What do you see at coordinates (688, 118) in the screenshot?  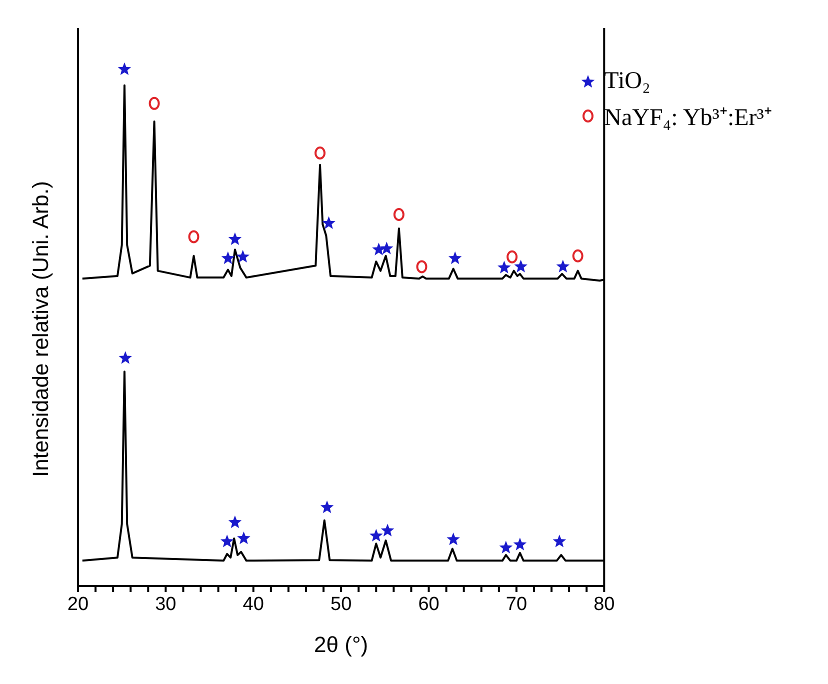 I see `legend-label: NaYF₄: Yb³⁺:Er³⁺` at bounding box center [688, 118].